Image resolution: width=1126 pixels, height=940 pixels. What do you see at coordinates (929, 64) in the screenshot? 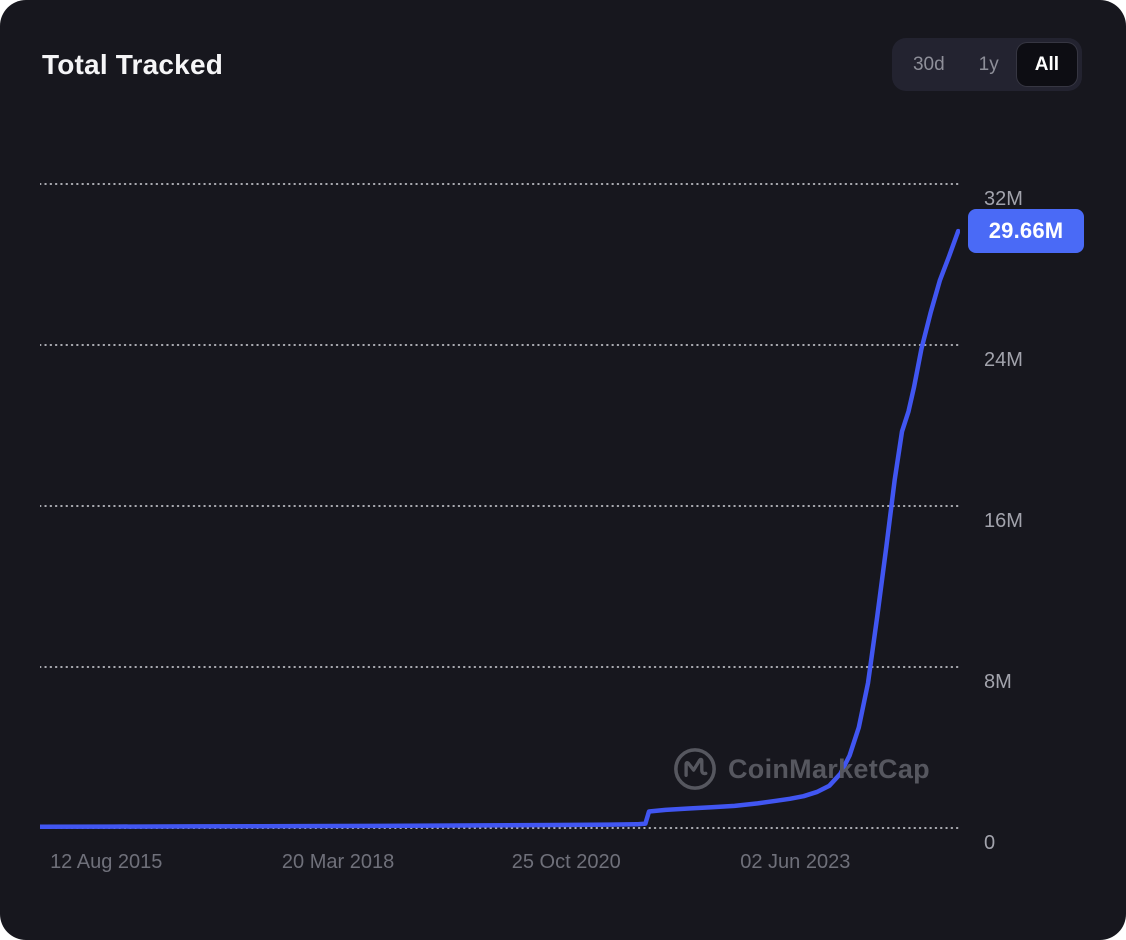
I see `range-button-30d: 30d` at bounding box center [929, 64].